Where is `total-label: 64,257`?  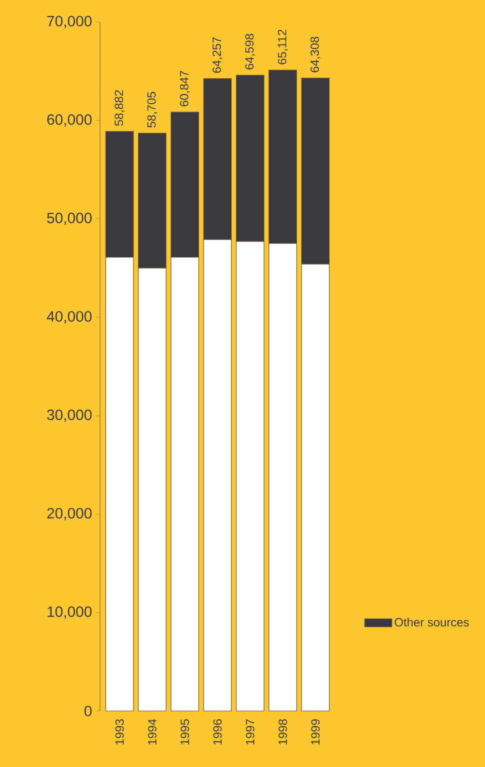 total-label: 64,257 is located at coordinates (217, 55).